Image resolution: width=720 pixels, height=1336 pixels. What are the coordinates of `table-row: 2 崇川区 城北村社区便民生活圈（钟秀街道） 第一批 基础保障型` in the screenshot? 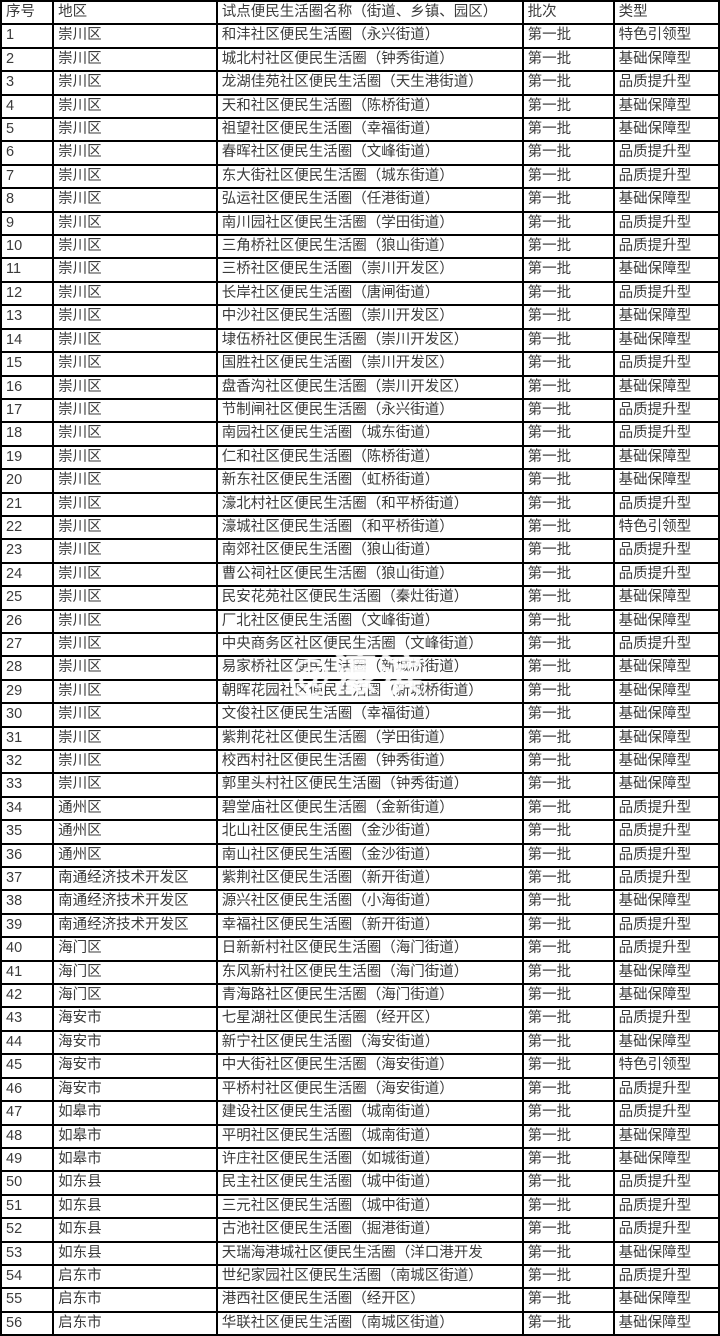 It's located at (360, 59).